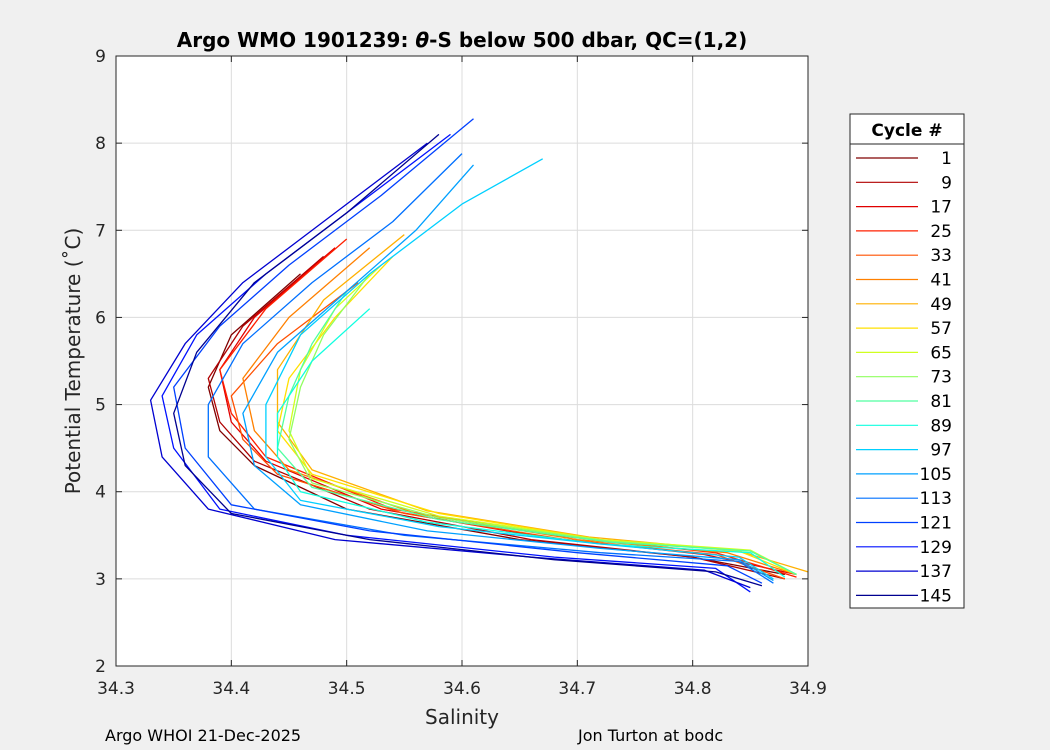 The width and height of the screenshot is (1050, 750). What do you see at coordinates (941, 256) in the screenshot?
I see `legend-label-33: 33` at bounding box center [941, 256].